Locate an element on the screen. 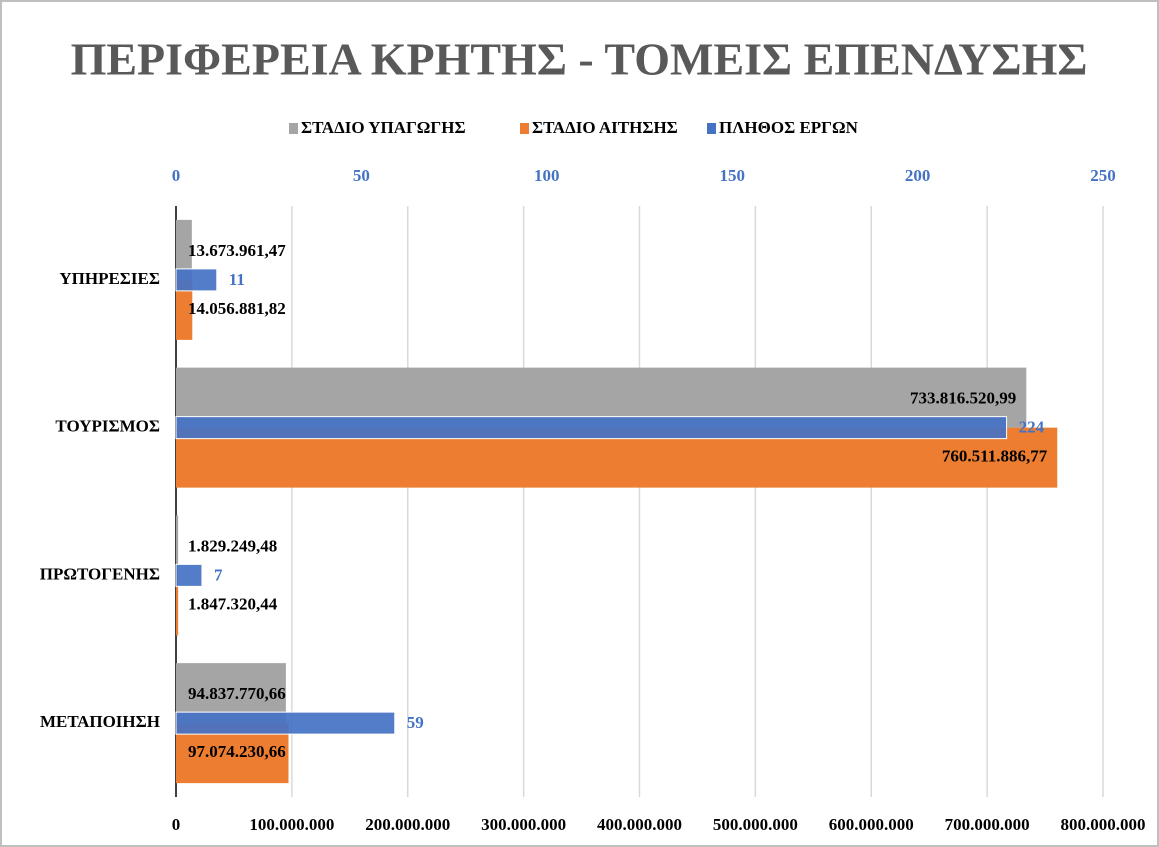 The height and width of the screenshot is (847, 1159). x2-tick-label: 150 is located at coordinates (732, 175).